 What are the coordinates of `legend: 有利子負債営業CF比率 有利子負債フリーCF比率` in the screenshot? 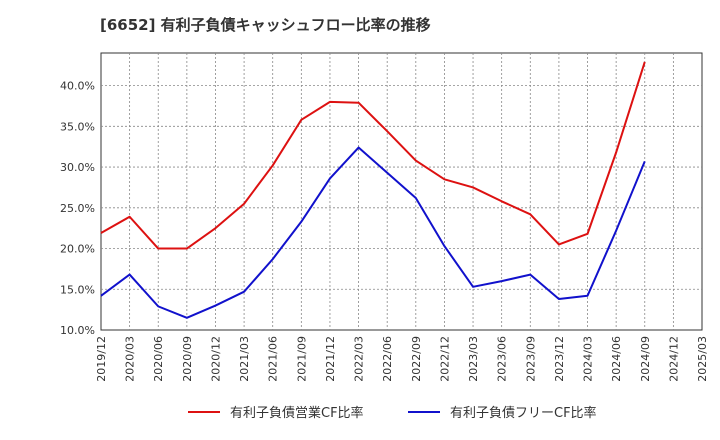 It's located at (392, 413).